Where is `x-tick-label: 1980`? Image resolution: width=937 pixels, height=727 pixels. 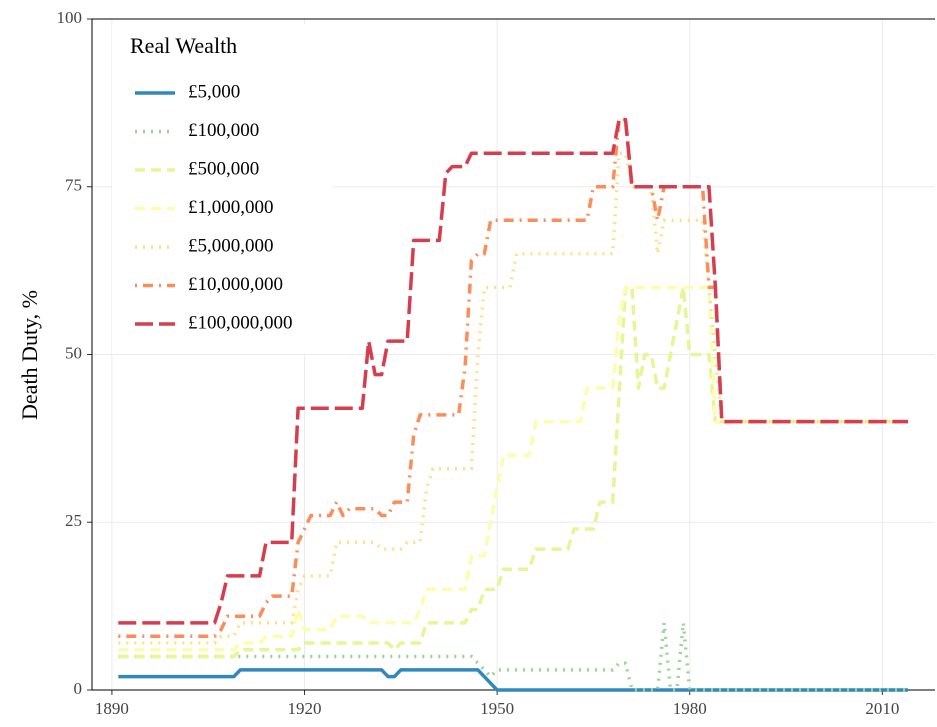
x-tick-label: 1980 is located at coordinates (690, 708).